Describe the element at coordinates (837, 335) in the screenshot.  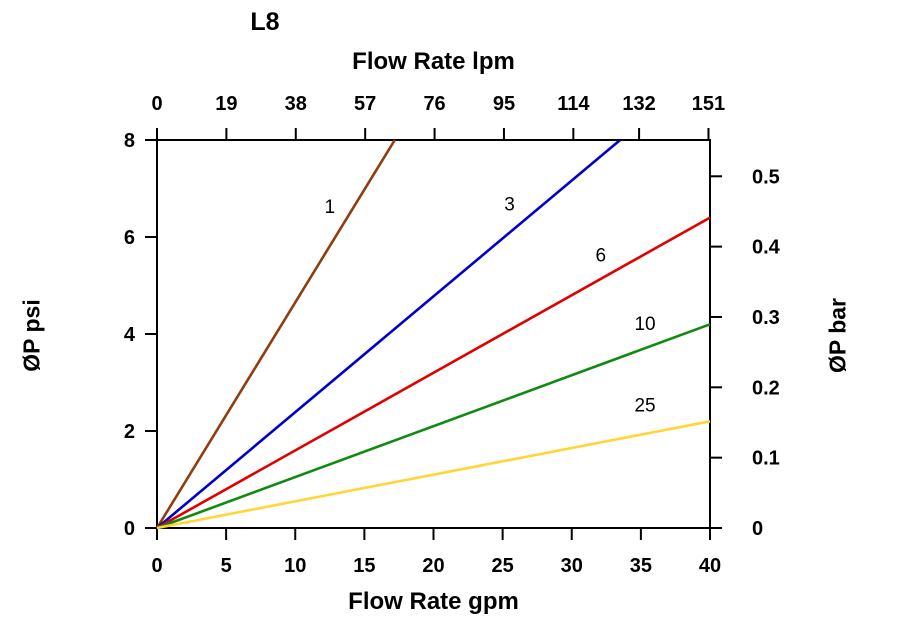
I see `right-axis-label: ØP bar` at that location.